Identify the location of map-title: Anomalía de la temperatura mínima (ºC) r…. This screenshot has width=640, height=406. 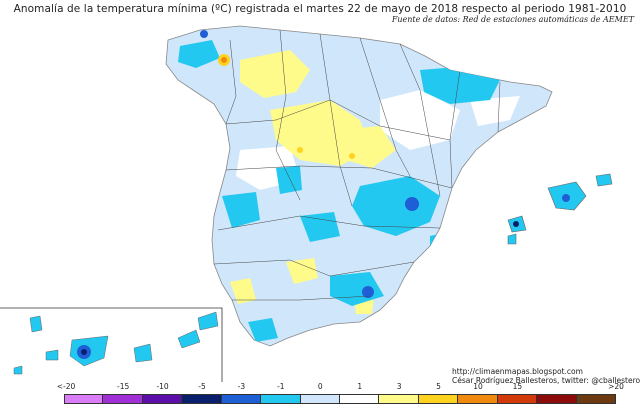
(320, 9).